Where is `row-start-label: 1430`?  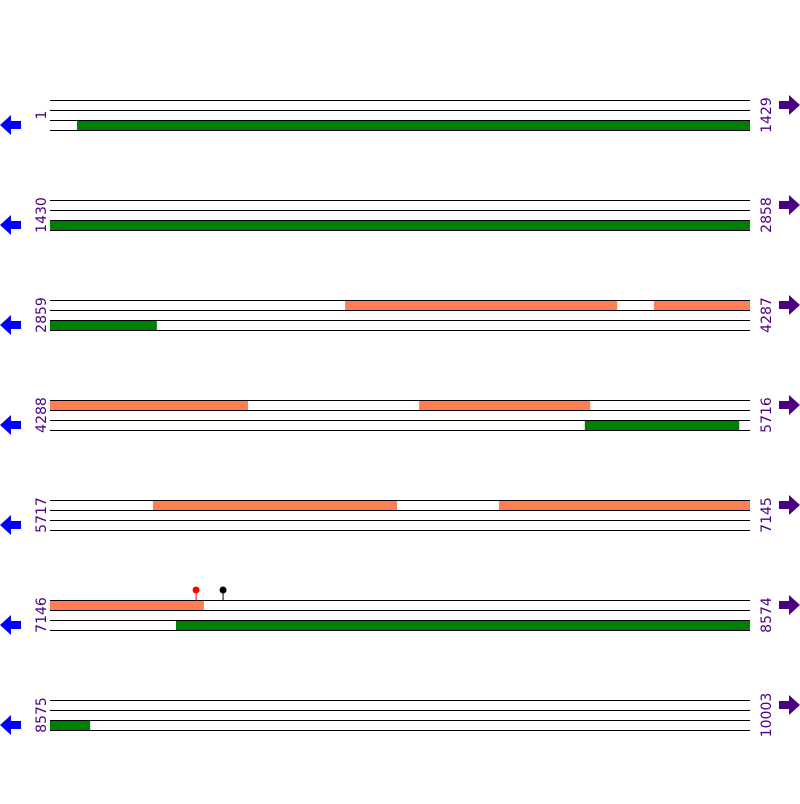 row-start-label: 1430 is located at coordinates (42, 215).